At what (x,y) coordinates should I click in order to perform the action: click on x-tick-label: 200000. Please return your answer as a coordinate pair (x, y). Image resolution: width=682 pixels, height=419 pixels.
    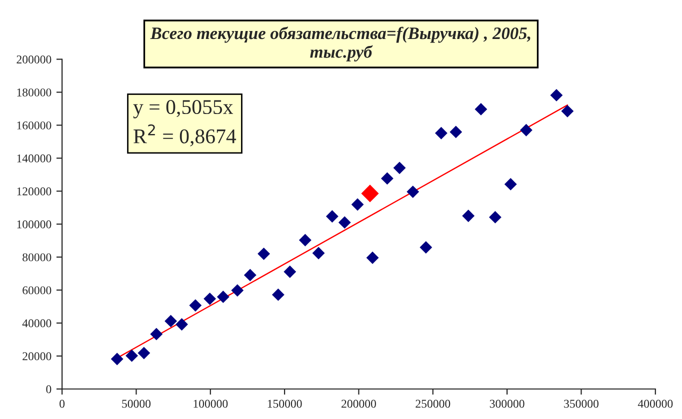
    Looking at the image, I should click on (359, 404).